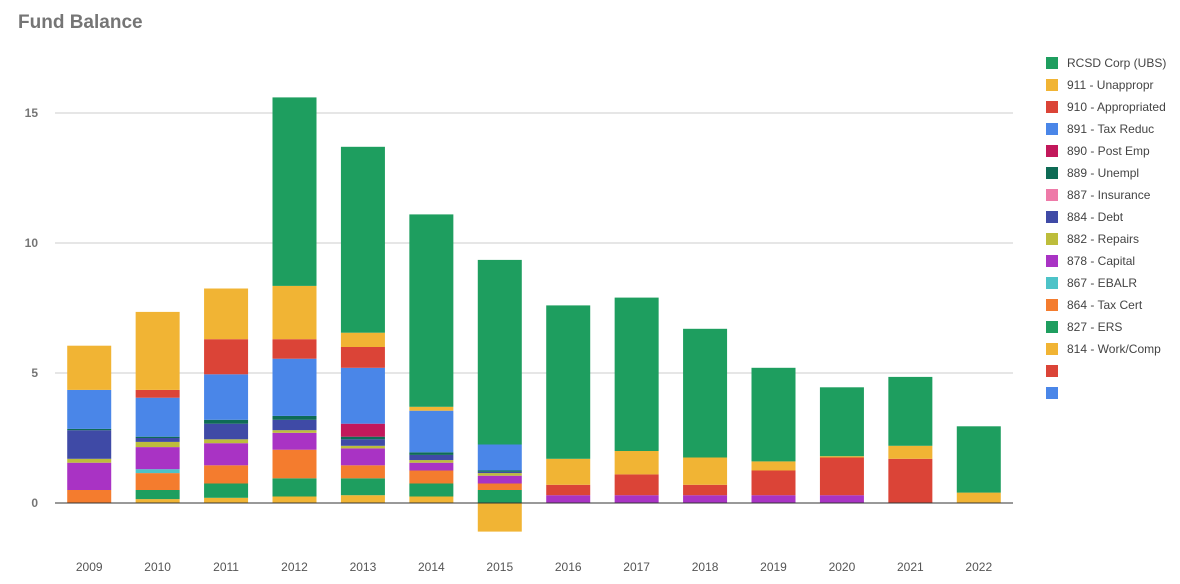  Describe the element at coordinates (431, 431) in the screenshot. I see `bar-segment-891-tax-reduc-2014` at that location.